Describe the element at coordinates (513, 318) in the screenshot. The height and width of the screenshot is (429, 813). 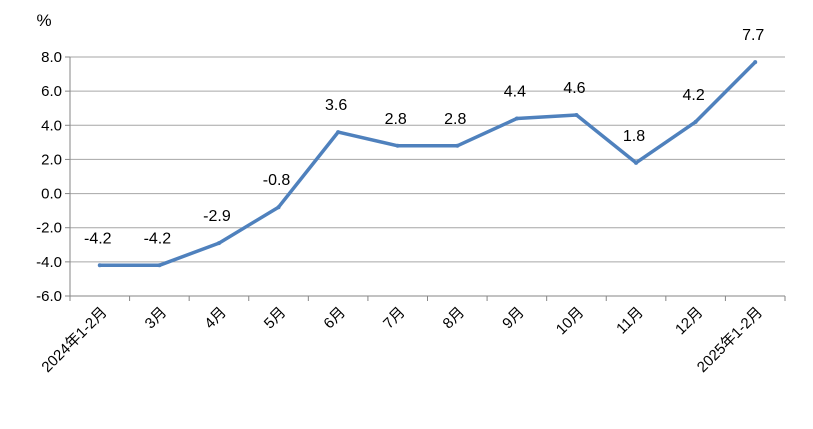
I see `x-tick-label: 9月` at that location.